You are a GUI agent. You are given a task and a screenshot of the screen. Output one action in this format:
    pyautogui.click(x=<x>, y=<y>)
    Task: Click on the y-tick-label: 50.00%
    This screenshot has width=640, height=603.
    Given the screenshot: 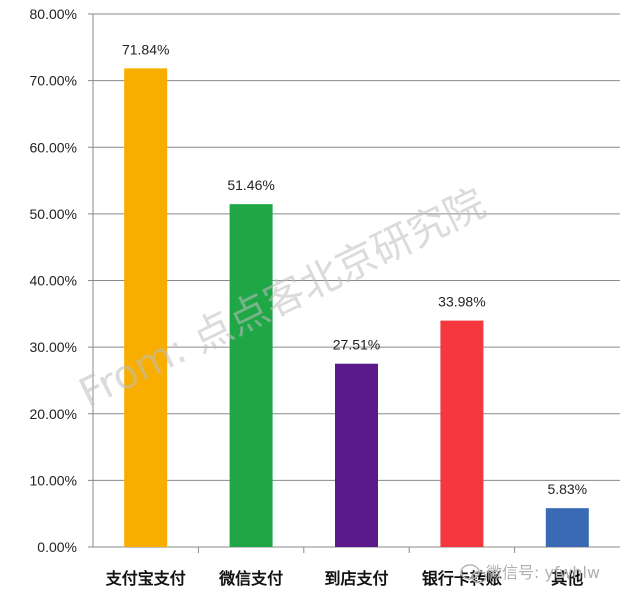 What is the action you would take?
    pyautogui.click(x=53, y=214)
    